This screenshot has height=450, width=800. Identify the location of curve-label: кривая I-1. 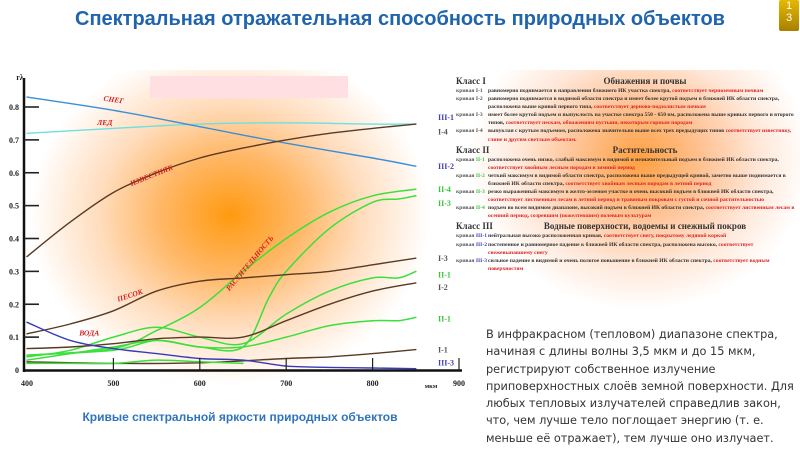
(472, 91).